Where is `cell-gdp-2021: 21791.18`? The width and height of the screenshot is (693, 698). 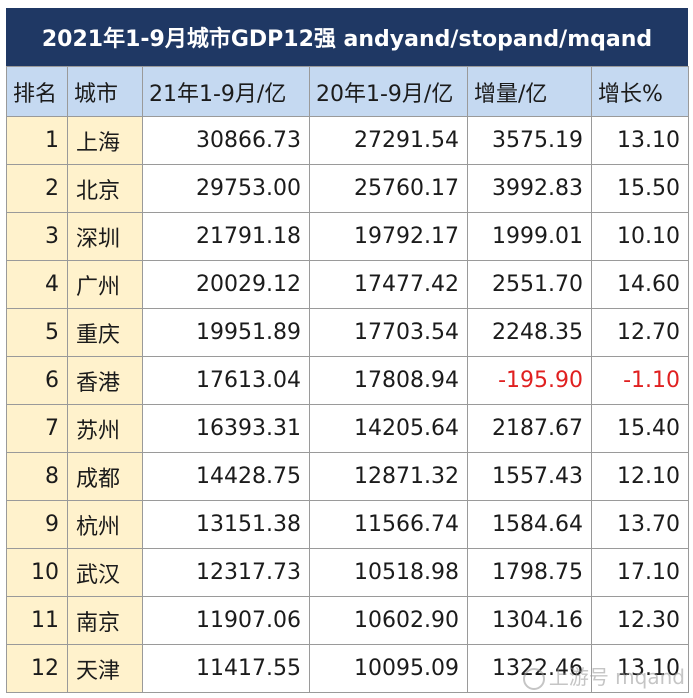 cell-gdp-2021: 21791.18 is located at coordinates (226, 236).